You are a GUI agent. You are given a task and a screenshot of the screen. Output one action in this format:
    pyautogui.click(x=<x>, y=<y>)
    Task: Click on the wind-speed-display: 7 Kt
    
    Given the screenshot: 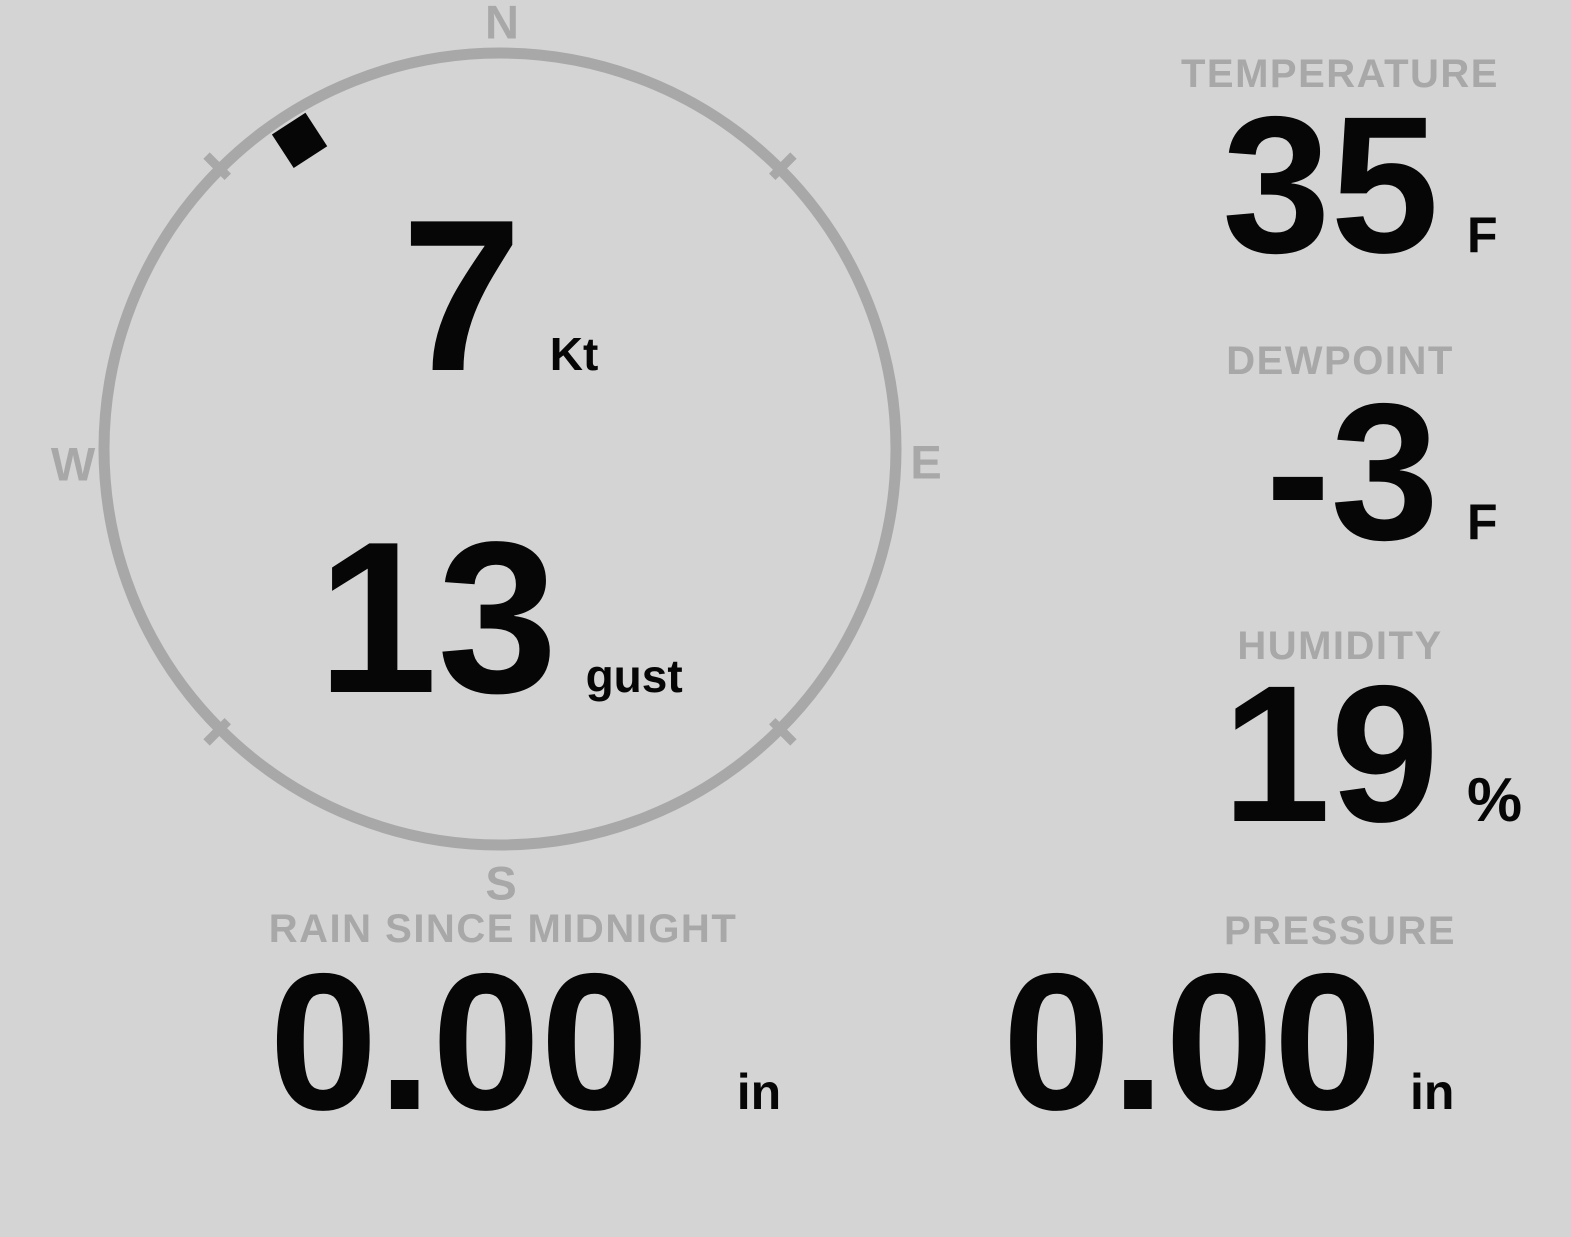 What is the action you would take?
    pyautogui.click(x=500, y=295)
    